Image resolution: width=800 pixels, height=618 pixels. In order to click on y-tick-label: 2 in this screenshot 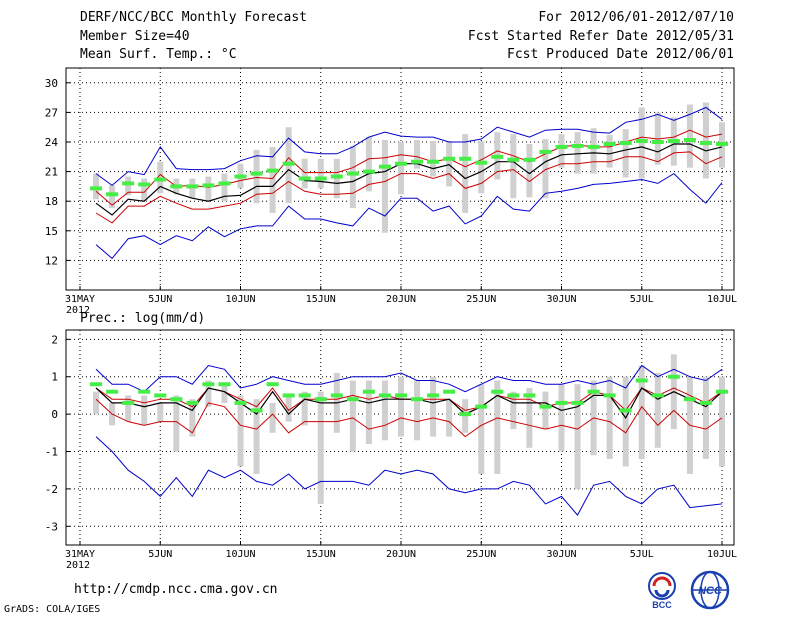, I will do `click(54, 339)`.